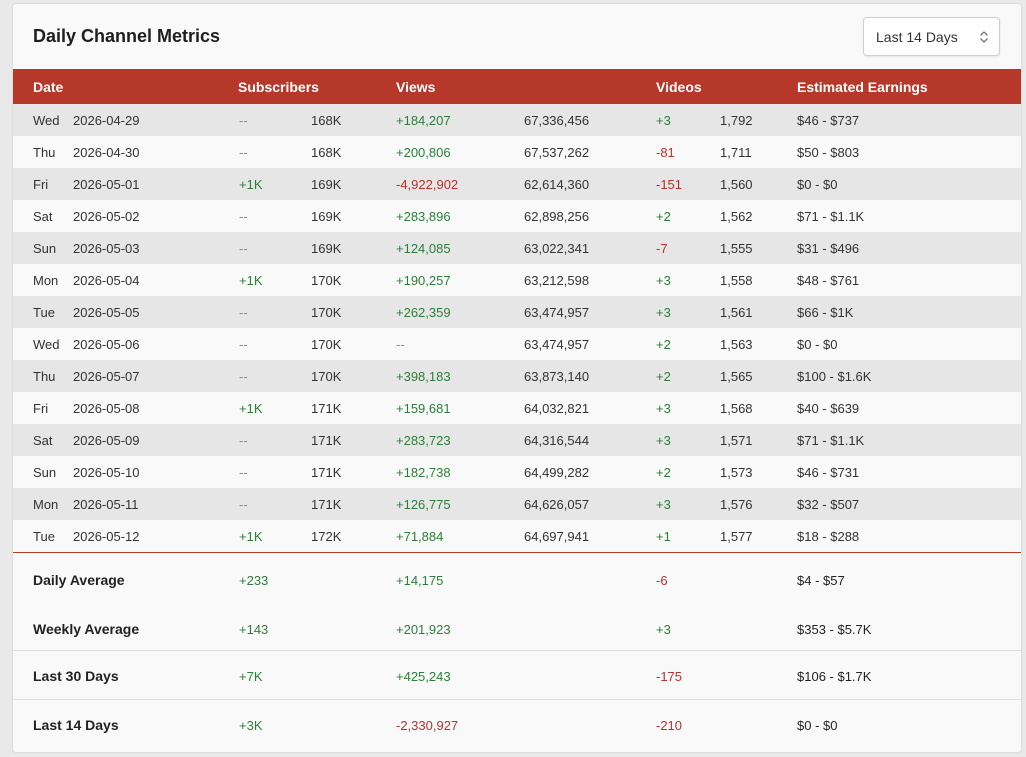  I want to click on cell-views-change: +190,257, so click(423, 280).